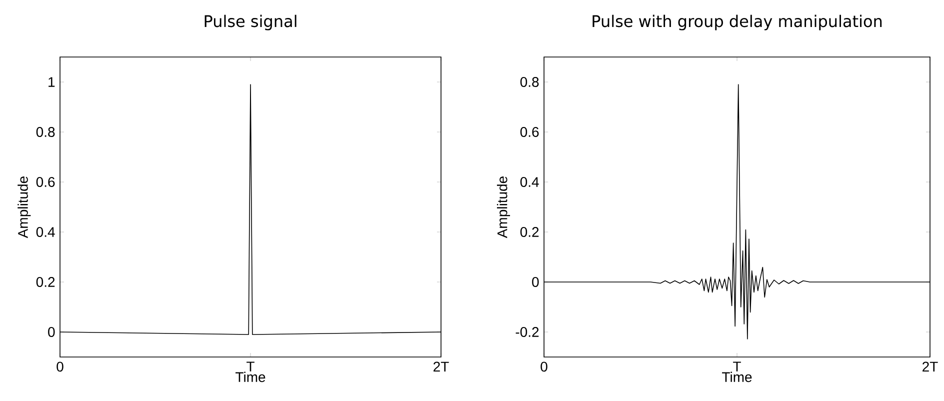  I want to click on y-tick-label: 1, so click(51, 82).